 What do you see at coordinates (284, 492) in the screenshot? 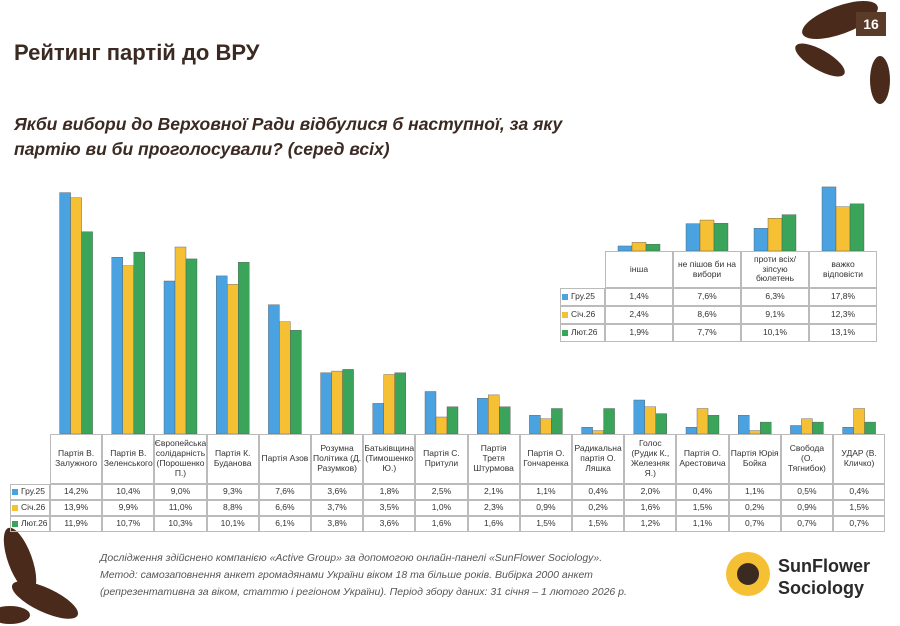
I see `value-label: 7,6%` at bounding box center [284, 492].